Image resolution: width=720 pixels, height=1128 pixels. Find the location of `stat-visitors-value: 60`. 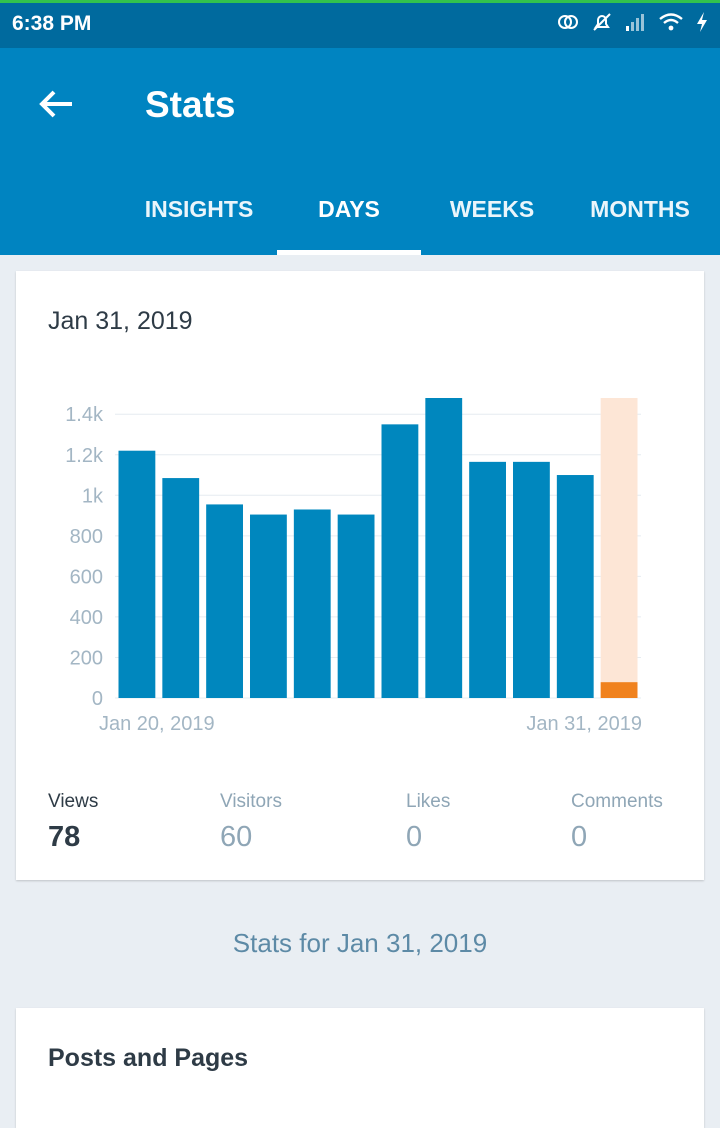

stat-visitors-value: 60 is located at coordinates (236, 837).